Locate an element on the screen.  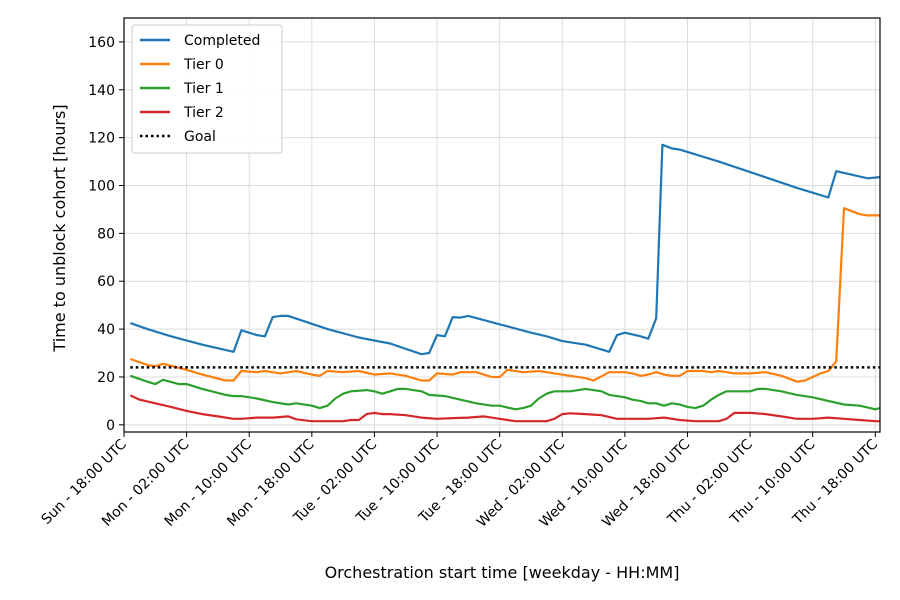
legend-label: Tier 0 is located at coordinates (203, 65).